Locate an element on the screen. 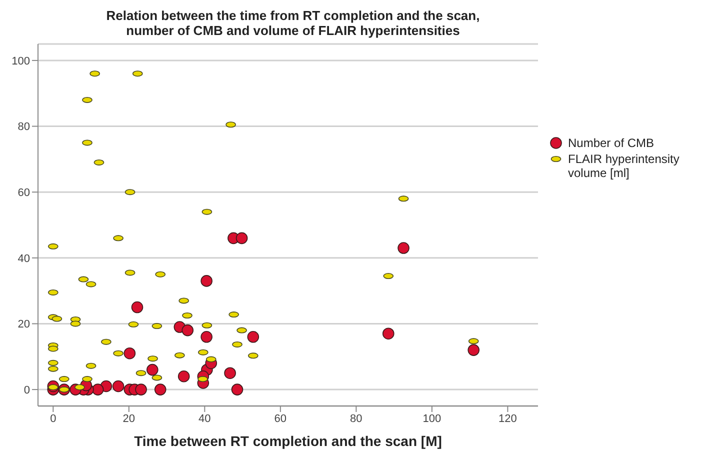 This screenshot has height=460, width=714. legend-label: Number of CMB is located at coordinates (611, 143).